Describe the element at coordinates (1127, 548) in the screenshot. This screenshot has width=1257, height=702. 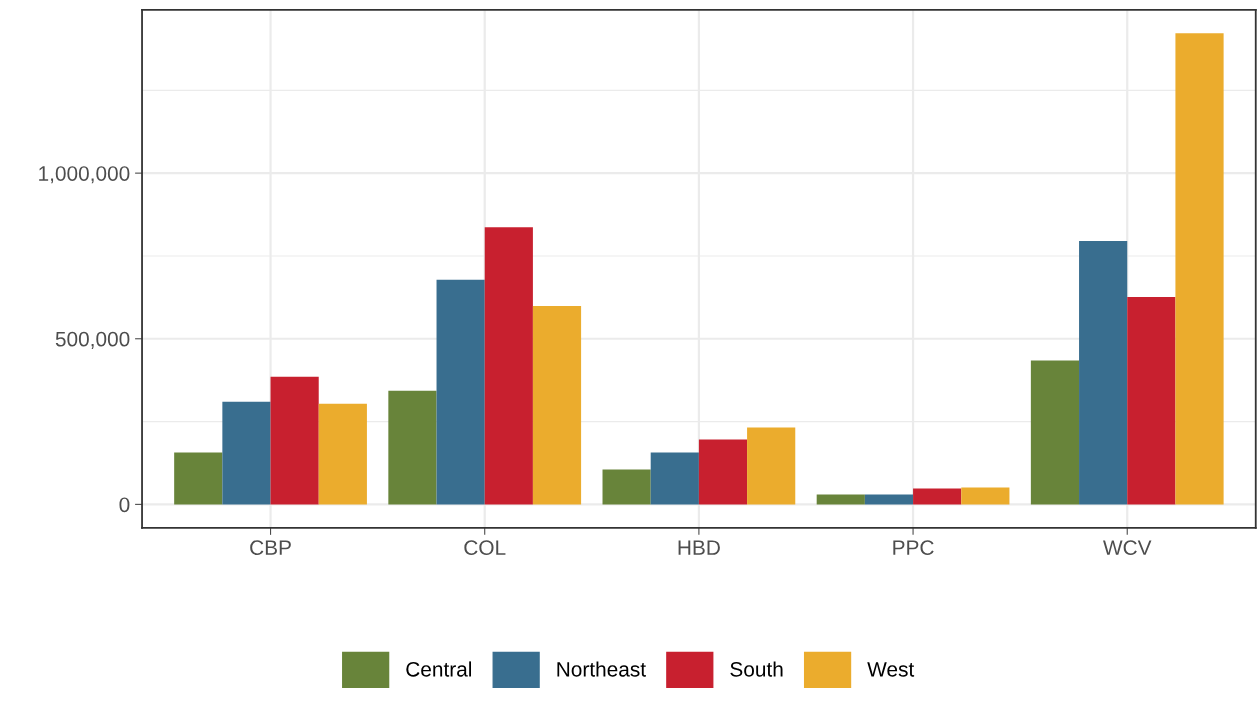
I see `x-tick-label: WCV` at that location.